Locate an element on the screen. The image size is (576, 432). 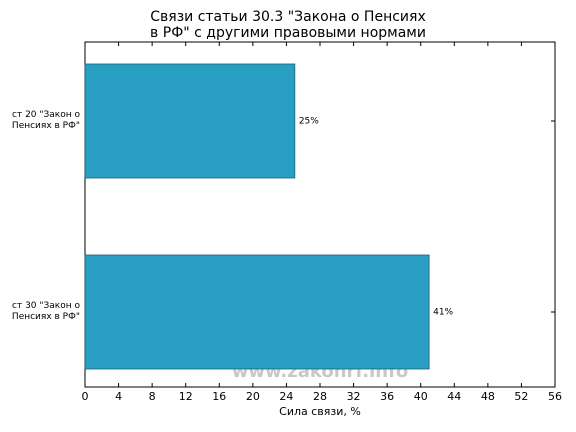
x-tick-label: 52 is located at coordinates (521, 396).